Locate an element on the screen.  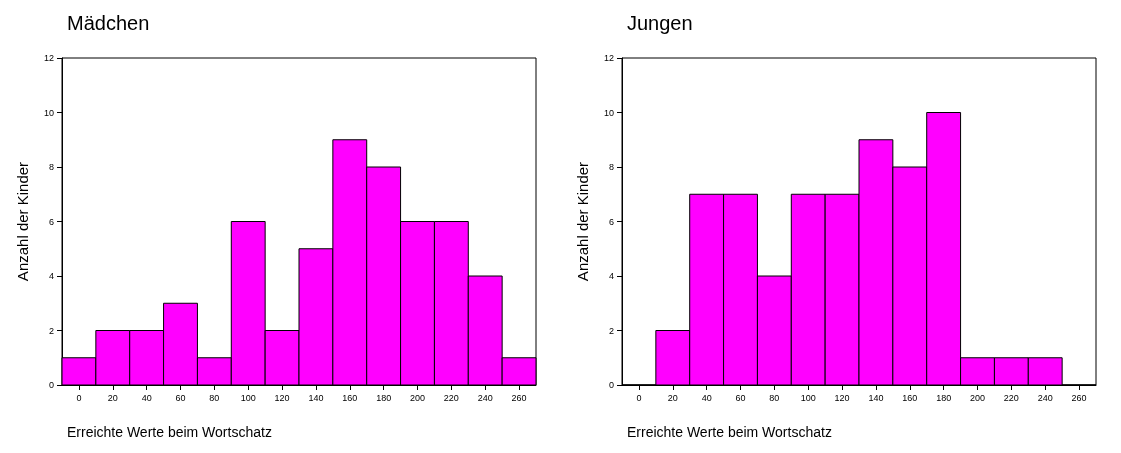
chart-title: Jungen is located at coordinates (660, 23).